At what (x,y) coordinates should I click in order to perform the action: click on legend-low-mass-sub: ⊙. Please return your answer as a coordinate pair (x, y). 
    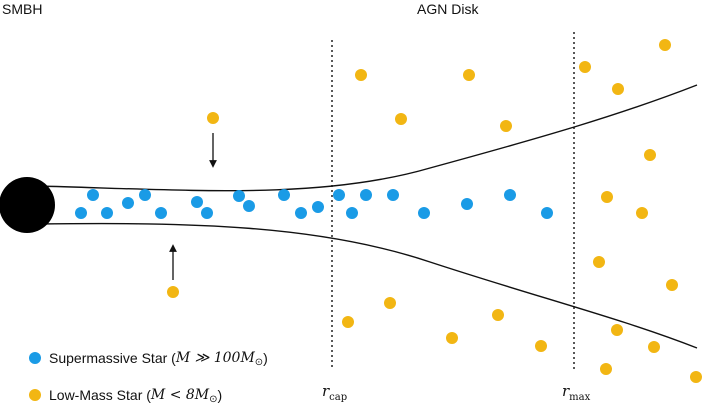
    Looking at the image, I should click on (213, 399).